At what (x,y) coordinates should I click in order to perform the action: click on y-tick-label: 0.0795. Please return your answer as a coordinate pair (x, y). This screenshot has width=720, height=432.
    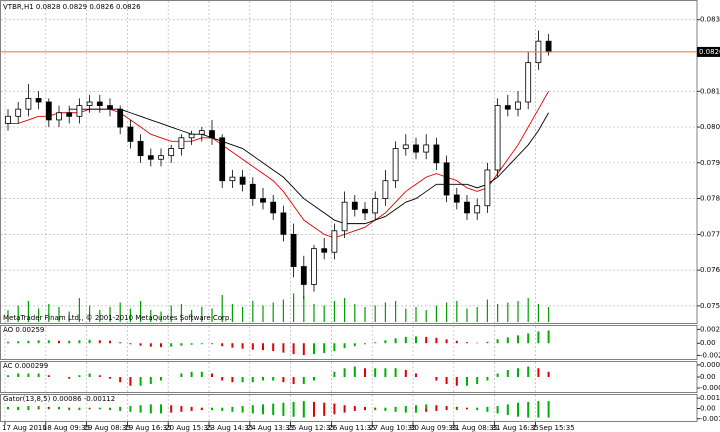
    Looking at the image, I should click on (710, 163).